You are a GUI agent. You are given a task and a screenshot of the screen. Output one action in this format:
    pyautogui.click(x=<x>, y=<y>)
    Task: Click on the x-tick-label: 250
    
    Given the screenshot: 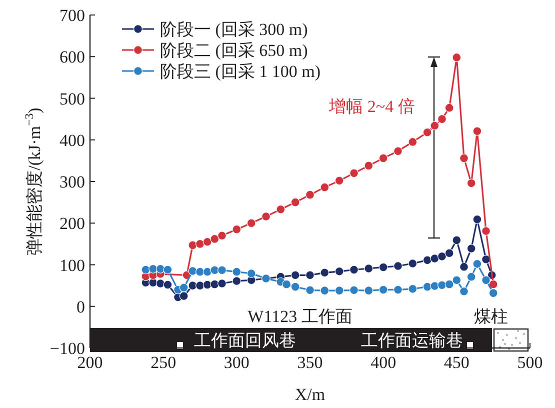 What is the action you would take?
    pyautogui.click(x=163, y=362)
    